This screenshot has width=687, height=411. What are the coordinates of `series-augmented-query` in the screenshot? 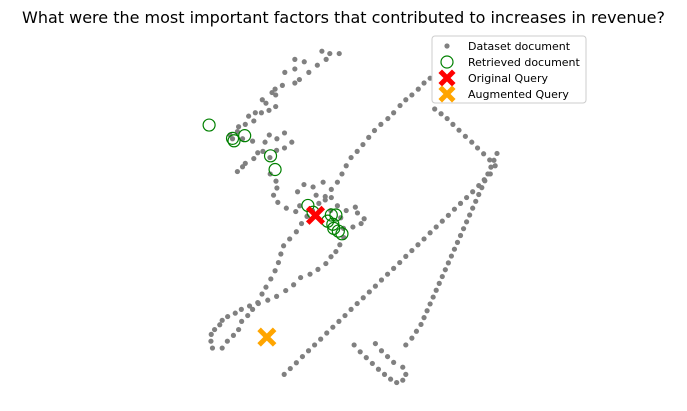 It's located at (267, 337).